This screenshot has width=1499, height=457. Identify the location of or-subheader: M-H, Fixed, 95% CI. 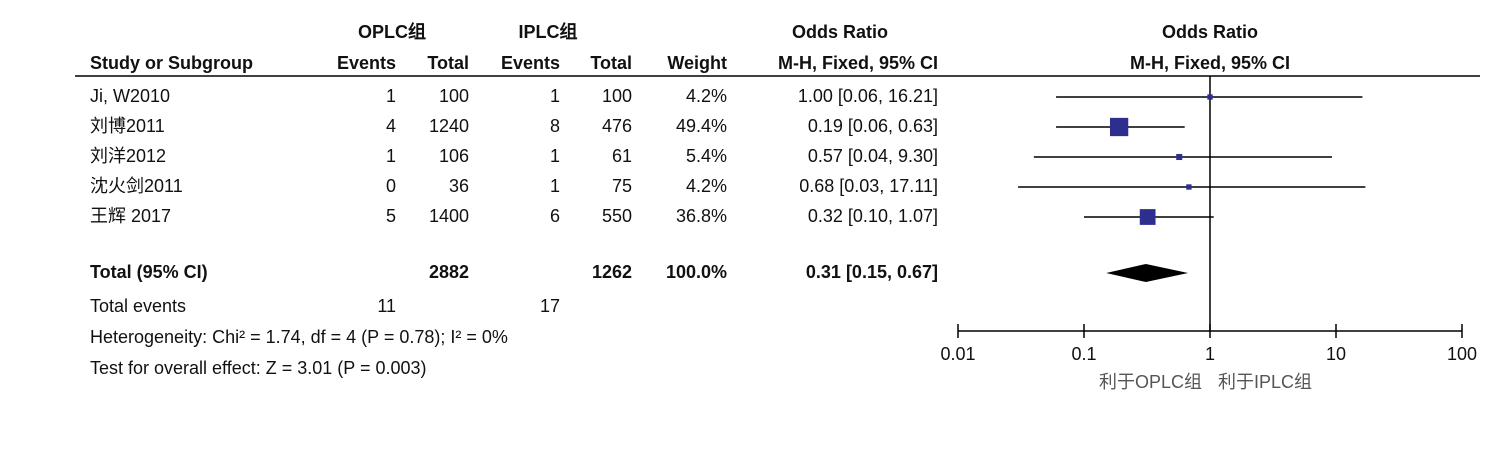
(858, 63).